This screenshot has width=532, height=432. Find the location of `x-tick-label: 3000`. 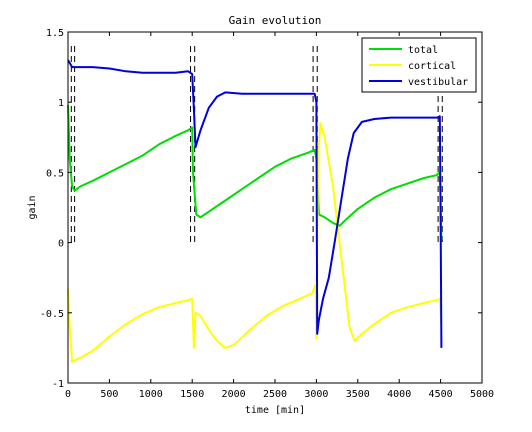

x-tick-label: 3000 is located at coordinates (316, 394).